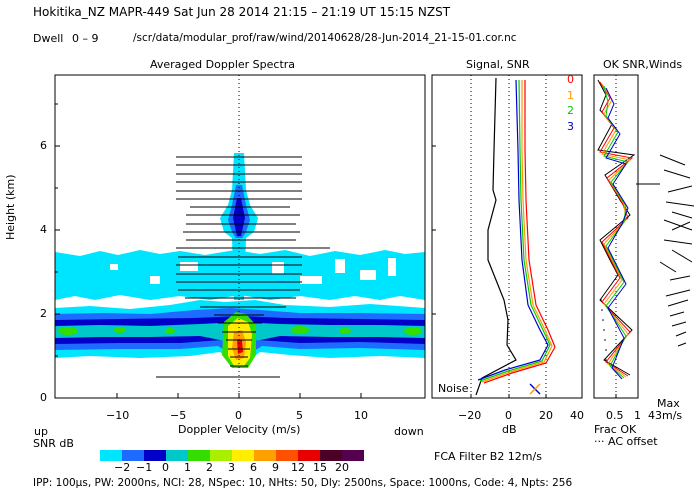  What do you see at coordinates (626, 441) in the screenshot?
I see `ac-offset-label: ··· AC offset` at bounding box center [626, 441].